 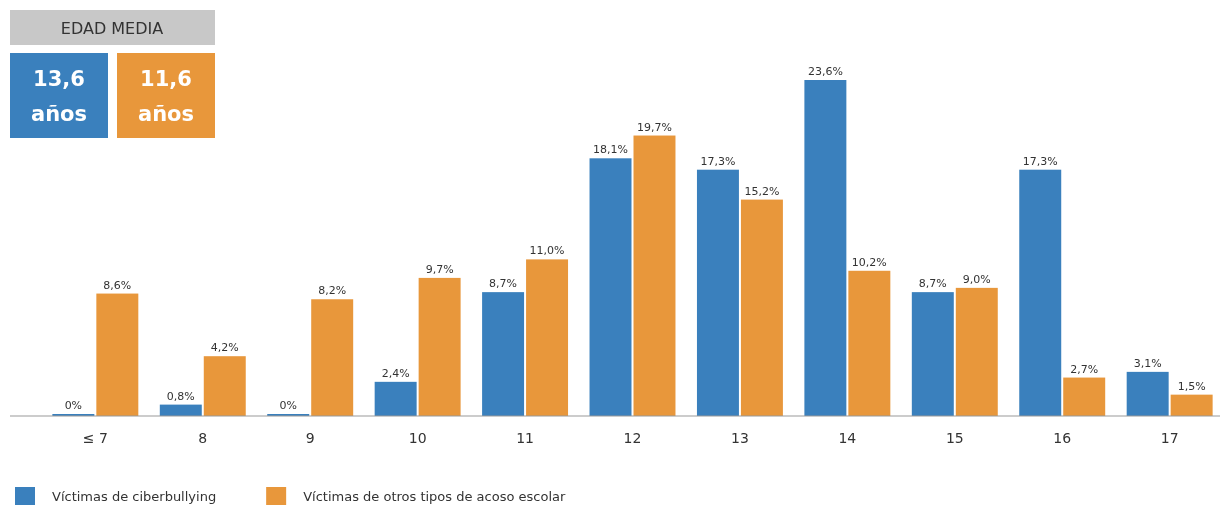 I want to click on x-tick-label: 11, so click(x=525, y=438).